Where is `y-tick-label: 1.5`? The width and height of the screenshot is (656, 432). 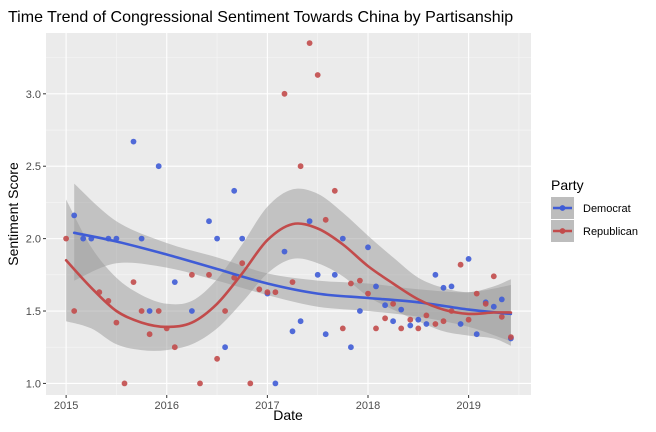 y-tick-label: 1.5 is located at coordinates (33, 312).